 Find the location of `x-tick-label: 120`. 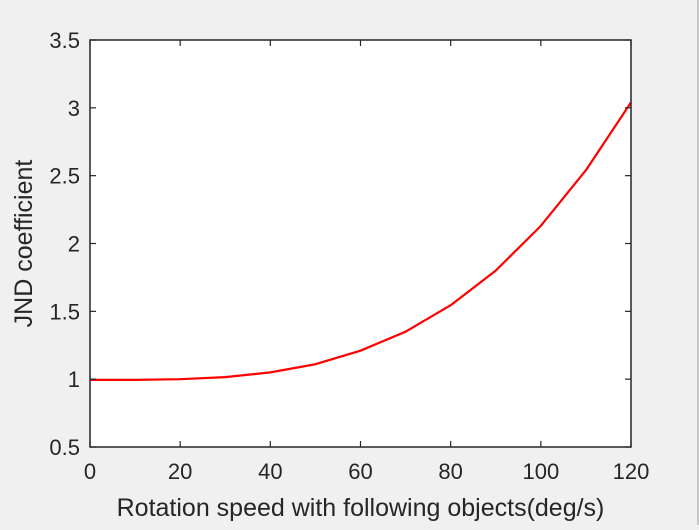

x-tick-label: 120 is located at coordinates (631, 471).